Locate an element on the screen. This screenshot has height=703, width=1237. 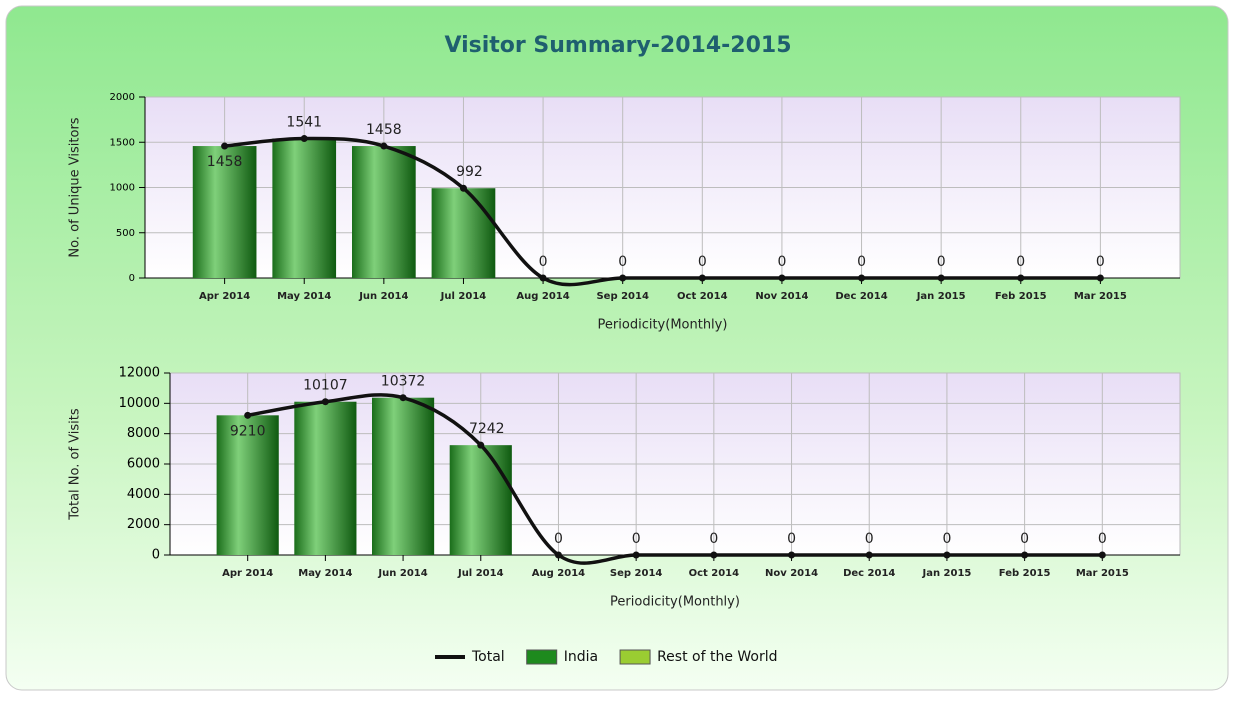
legend-label: India is located at coordinates (581, 657).